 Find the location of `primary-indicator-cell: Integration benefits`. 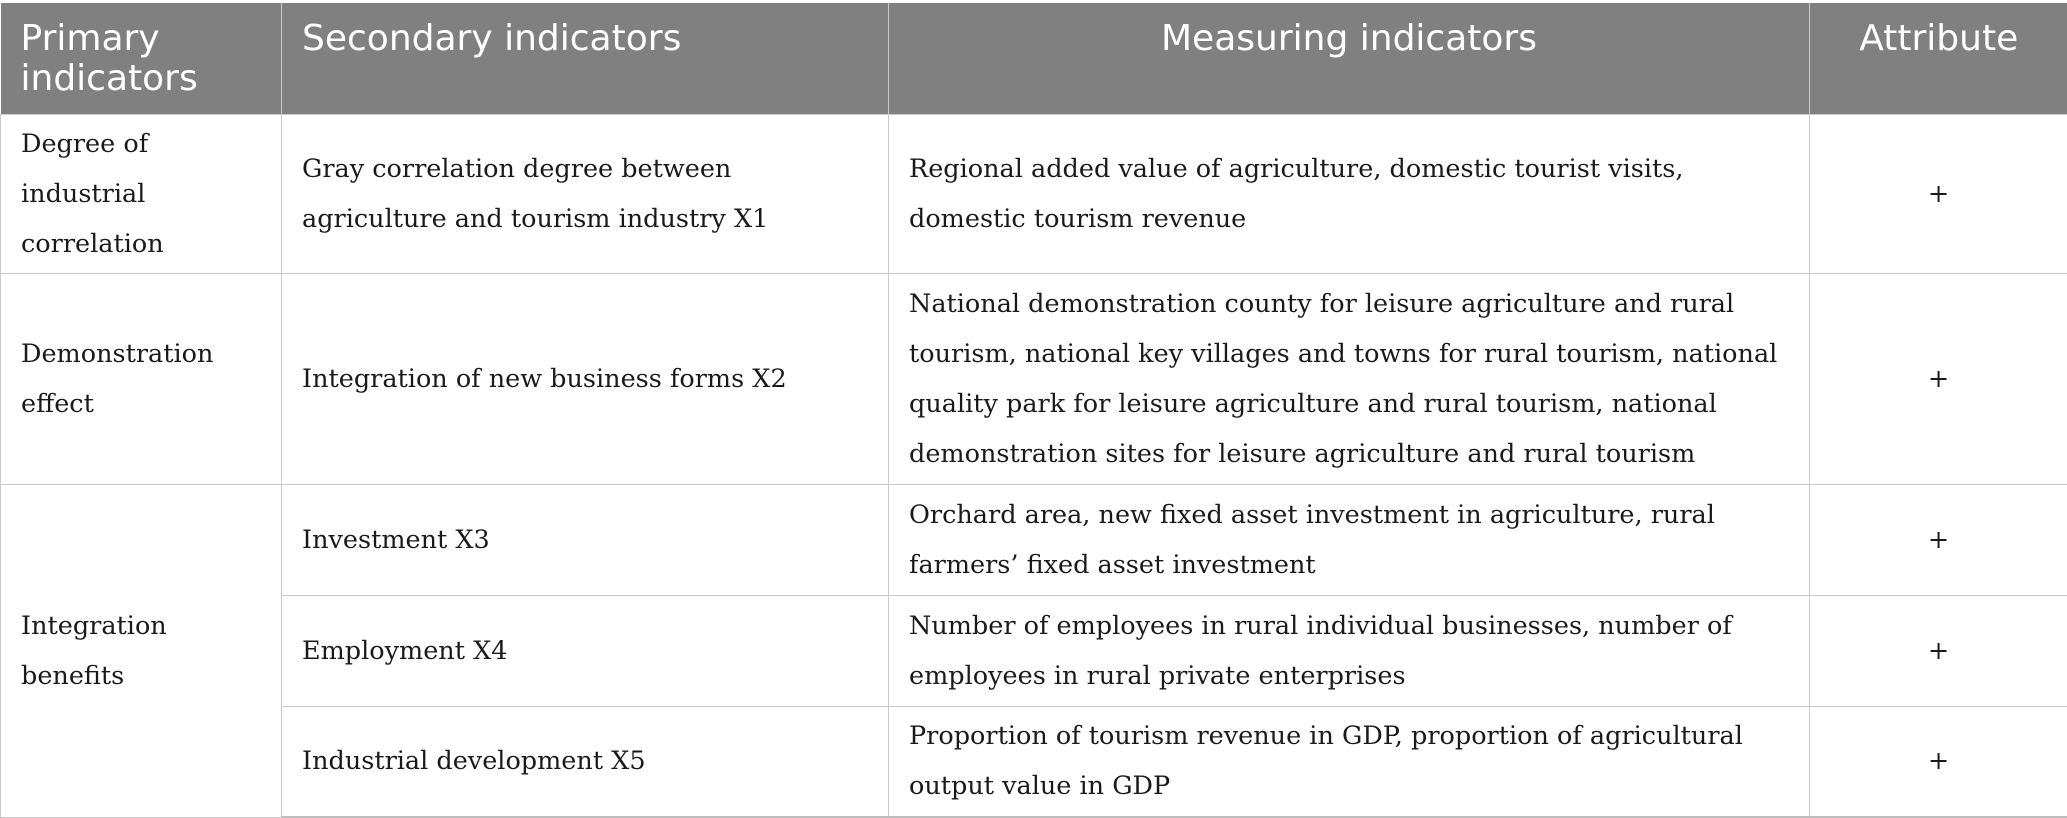

primary-indicator-cell: Integration benefits is located at coordinates (141, 650).